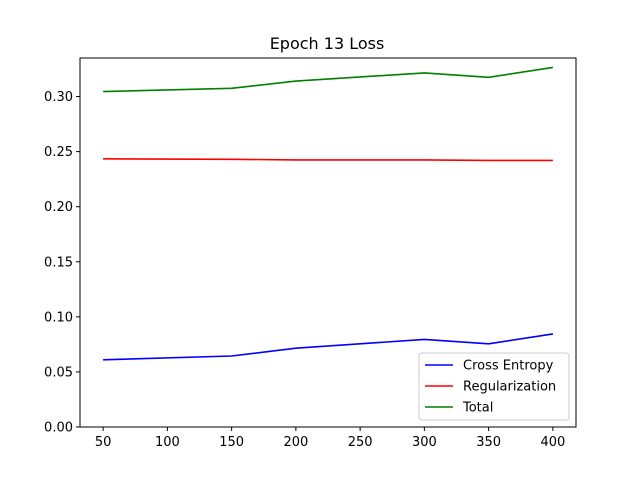 The width and height of the screenshot is (640, 480). What do you see at coordinates (477, 408) in the screenshot?
I see `legend-label: Total` at bounding box center [477, 408].